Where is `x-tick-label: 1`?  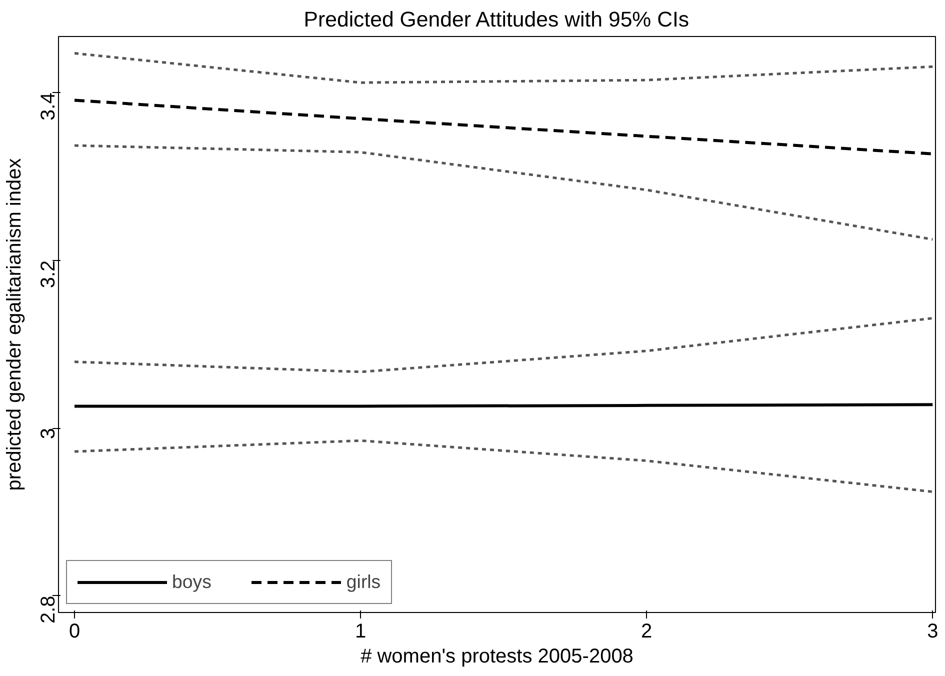
x-tick-label: 1 is located at coordinates (360, 631).